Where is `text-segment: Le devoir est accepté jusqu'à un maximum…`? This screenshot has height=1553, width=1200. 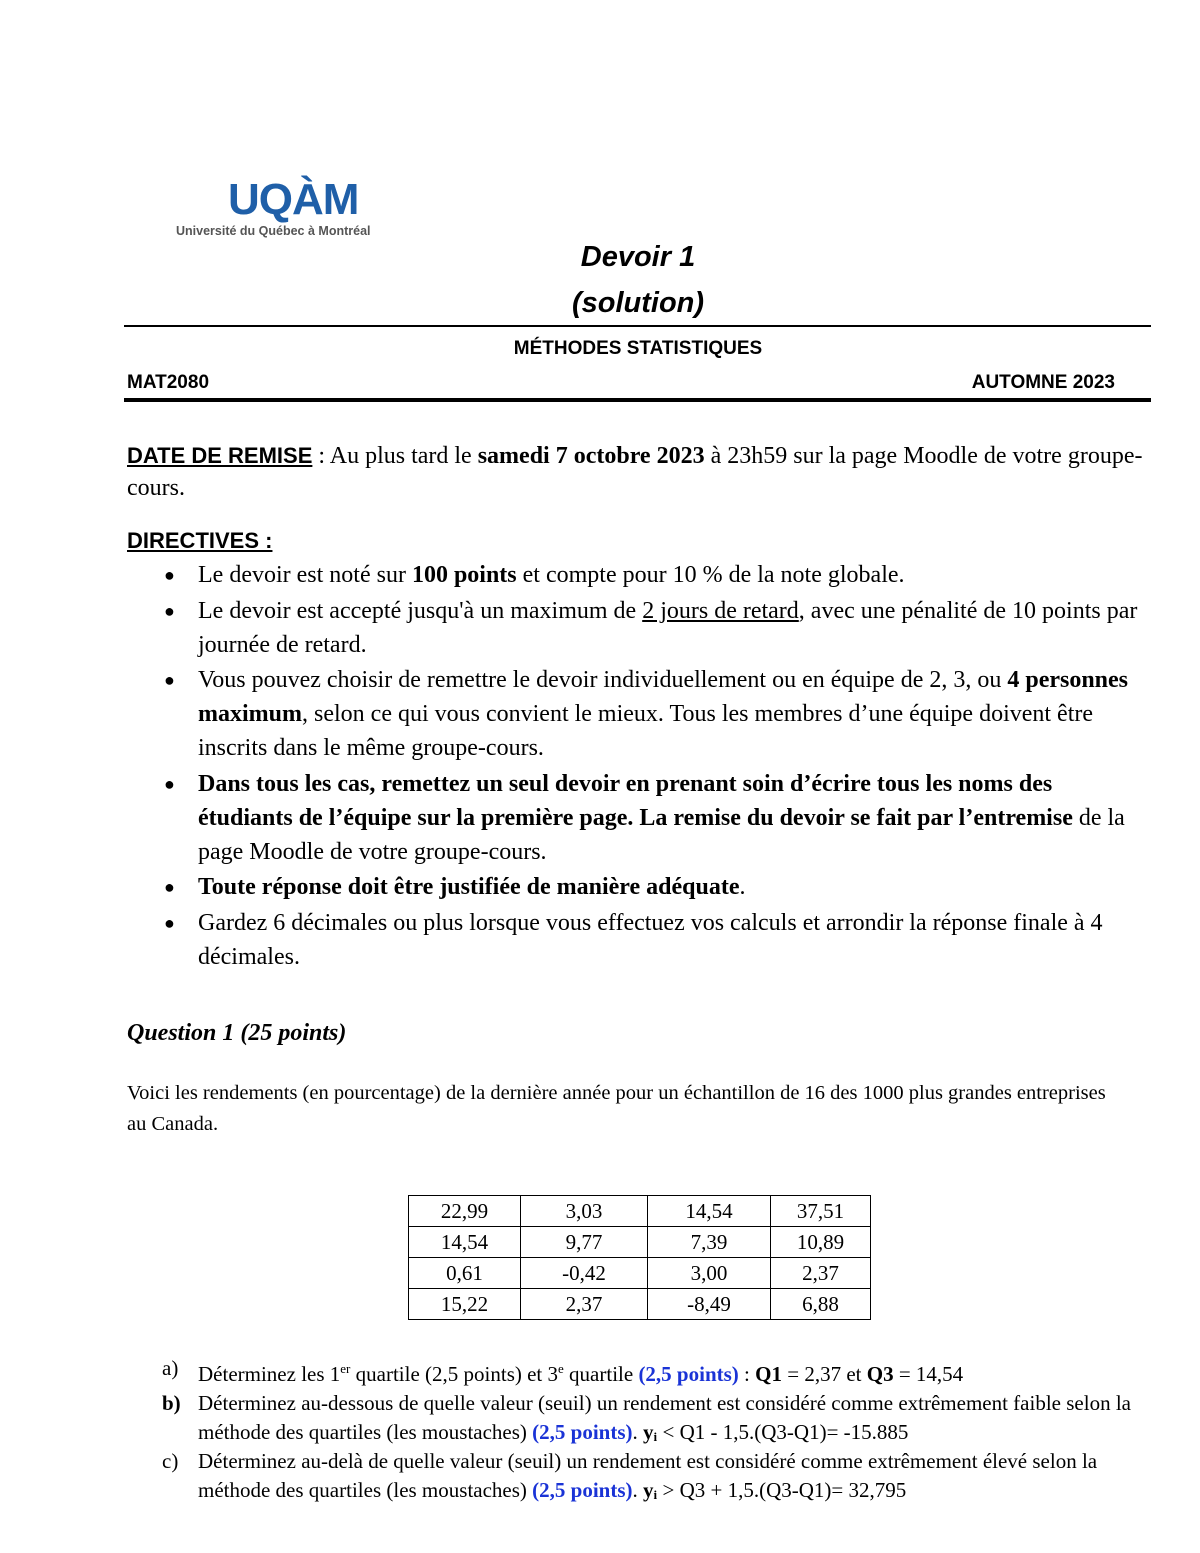
text-segment: Le devoir est accepté jusqu'à un maximum… is located at coordinates (420, 610).